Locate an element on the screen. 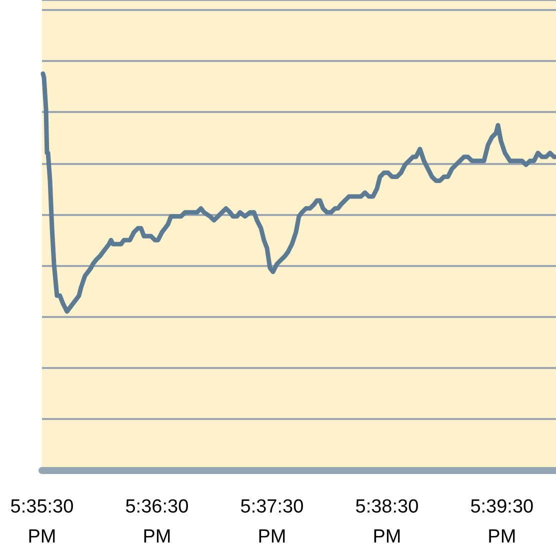  x-tick-label: 5:37:30 PM is located at coordinates (272, 522).